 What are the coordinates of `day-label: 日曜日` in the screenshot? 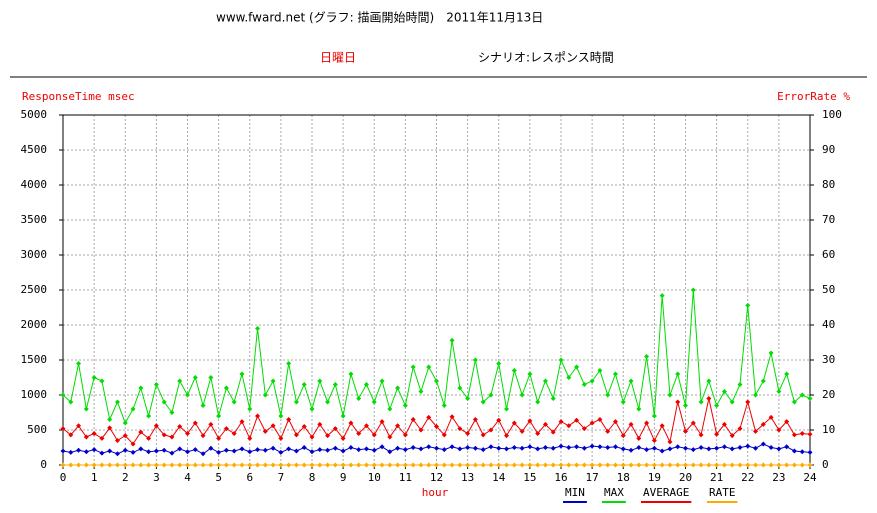 It's located at (338, 58).